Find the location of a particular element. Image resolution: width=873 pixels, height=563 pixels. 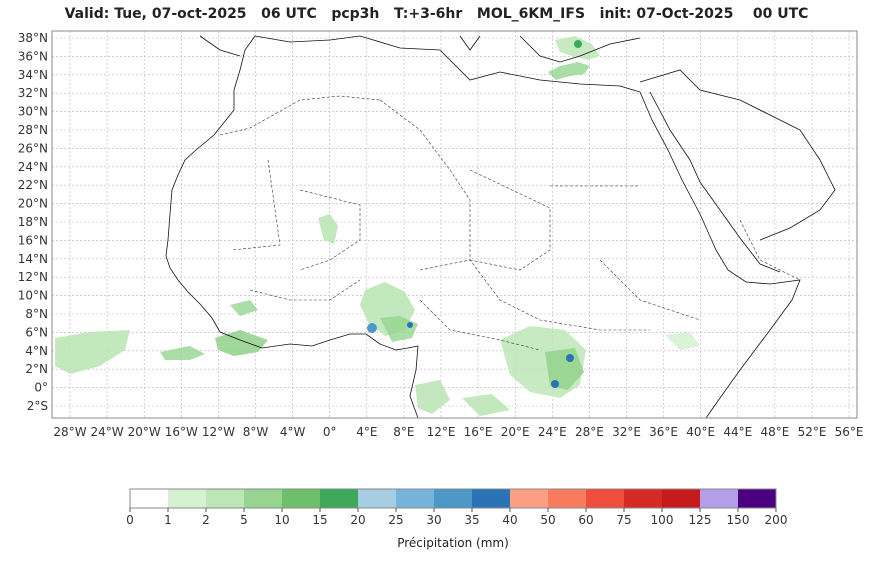

colorbar: 0 1 2 5 10 15 20 25 30 35 40 50 60 75 100 125 150 200 is located at coordinates (457, 507).